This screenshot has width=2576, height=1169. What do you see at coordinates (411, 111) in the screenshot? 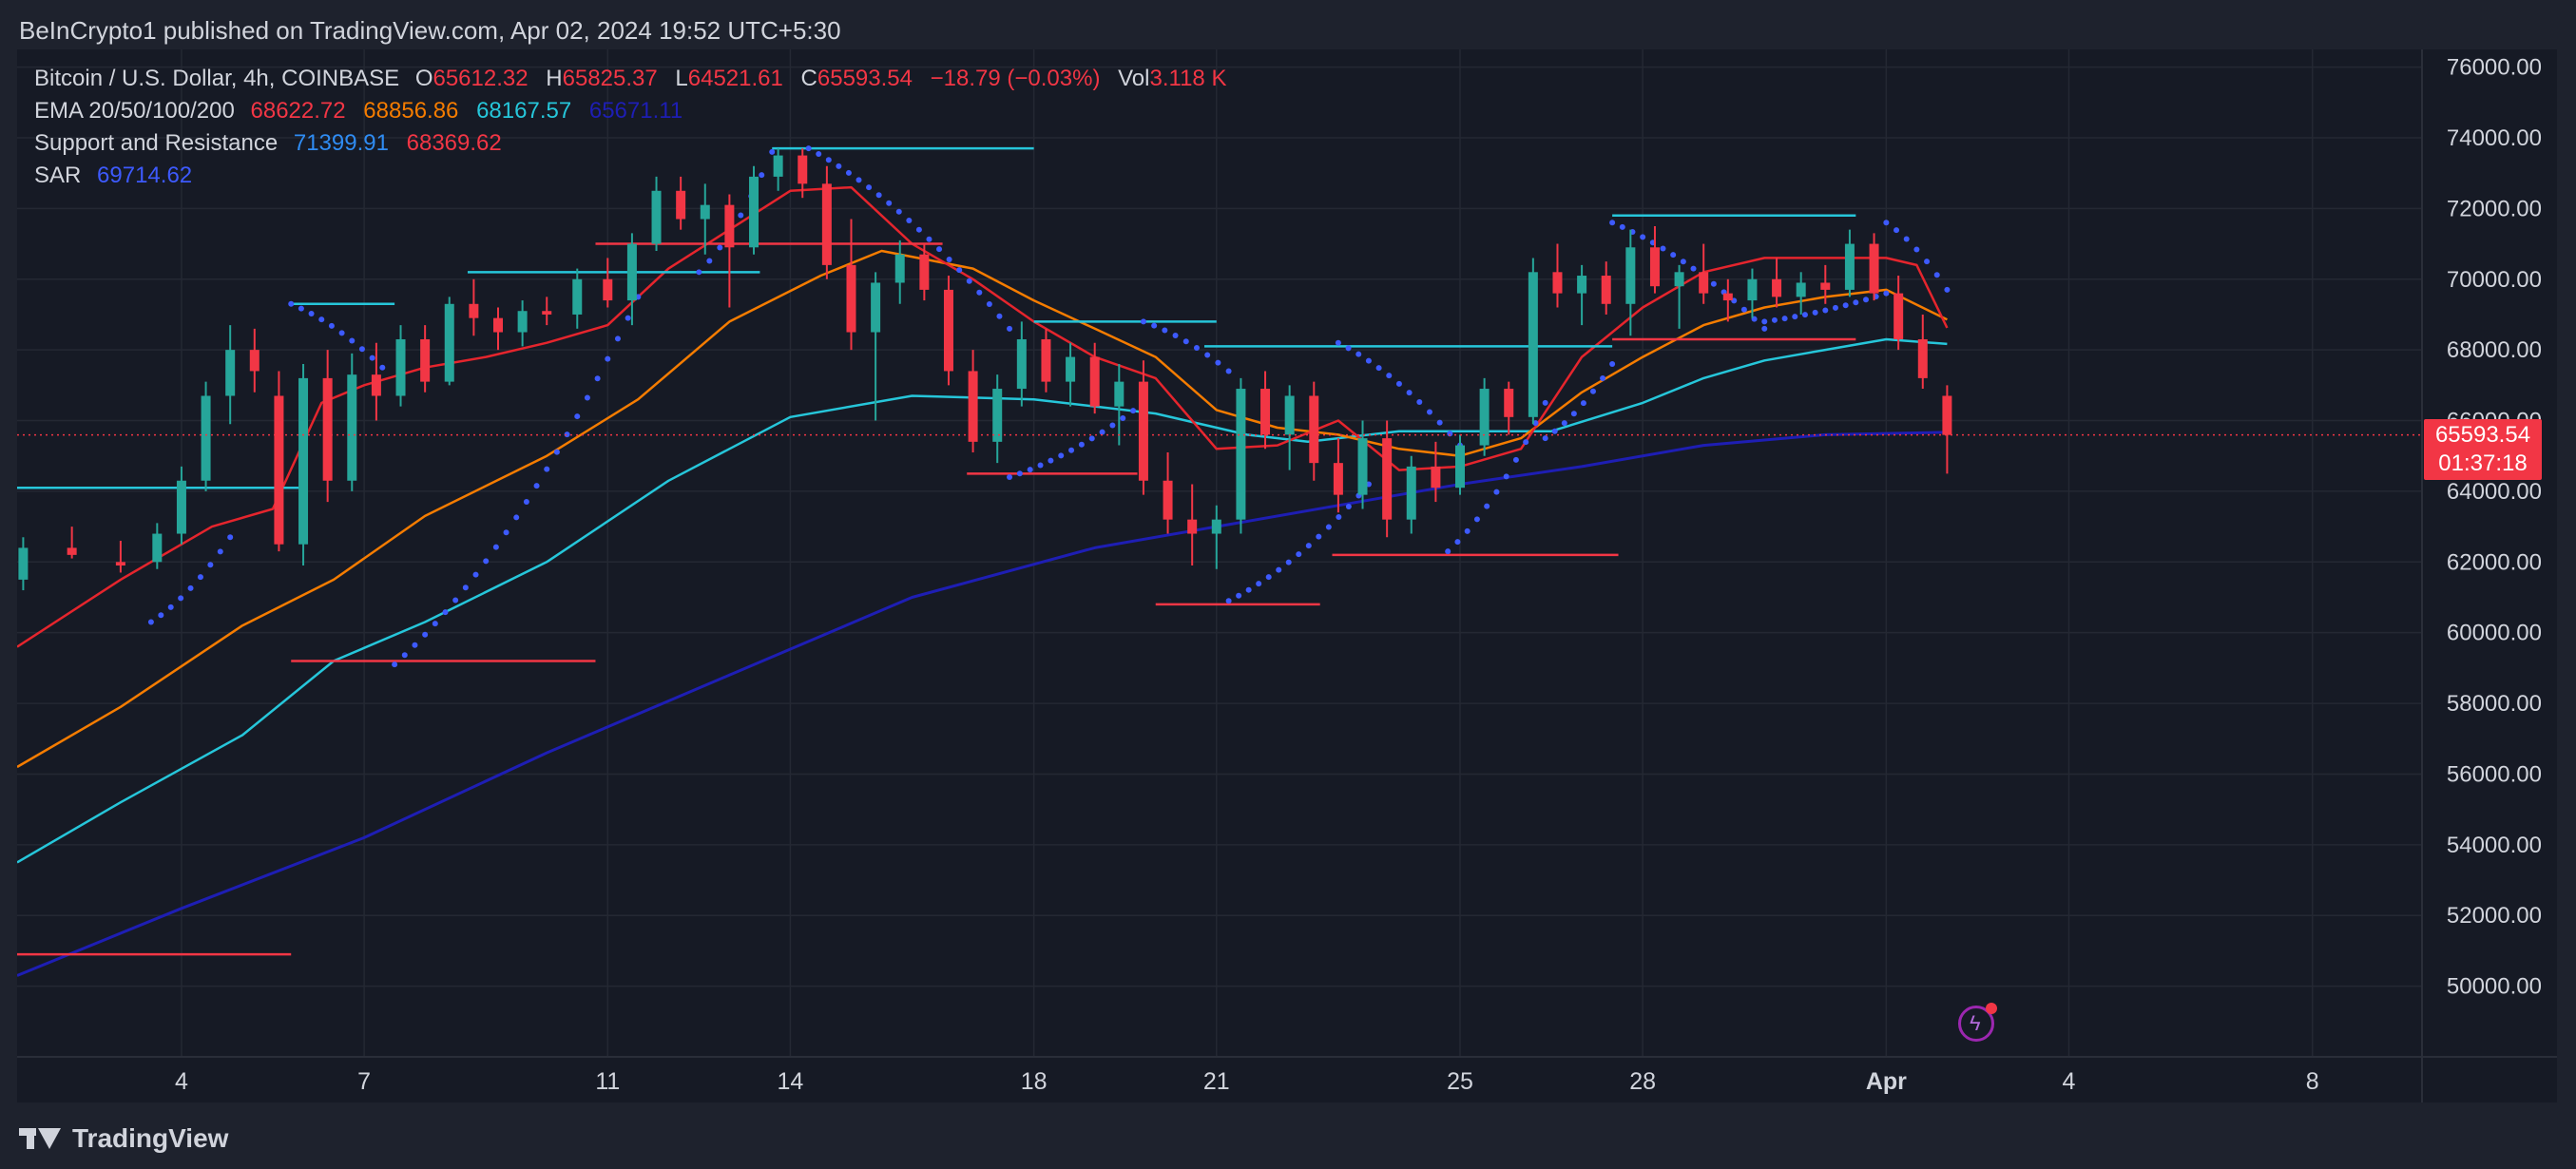
I see `ema50-value: 68856.86` at bounding box center [411, 111].